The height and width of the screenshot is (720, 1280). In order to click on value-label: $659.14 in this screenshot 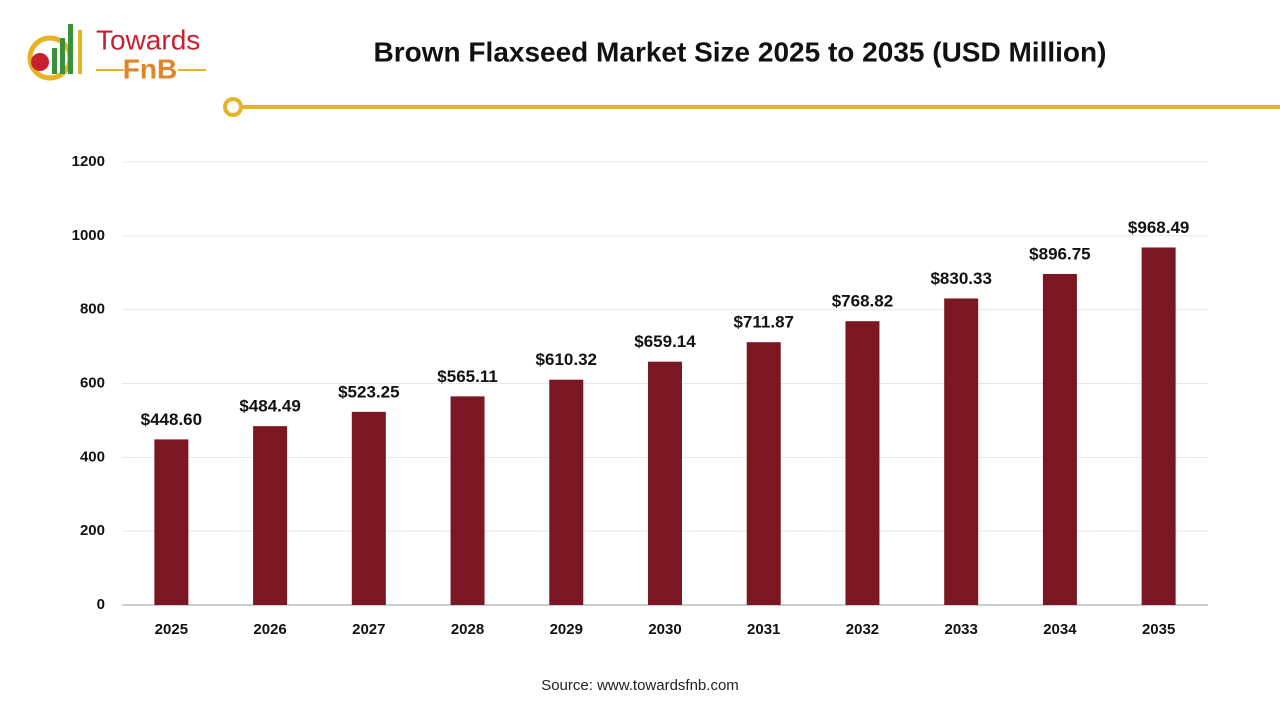, I will do `click(665, 341)`.